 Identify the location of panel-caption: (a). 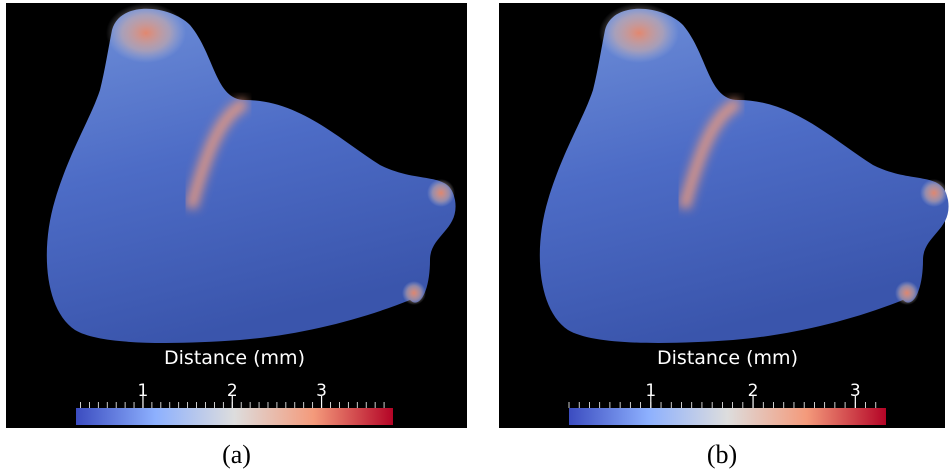
(236, 454).